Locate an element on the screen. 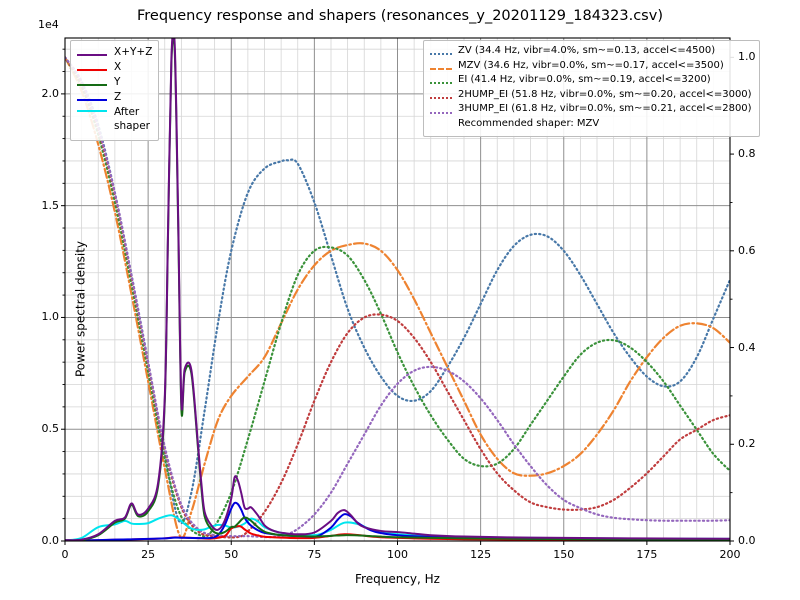 The width and height of the screenshot is (800, 600). legend-swatch-ei is located at coordinates (441, 83).